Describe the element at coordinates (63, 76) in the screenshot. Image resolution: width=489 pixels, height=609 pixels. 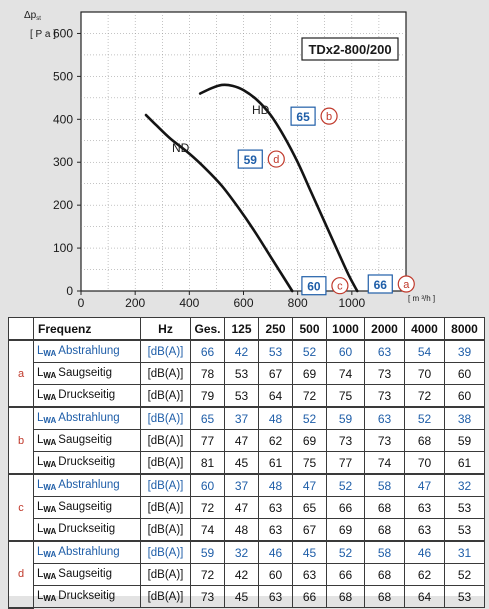
I see `y-tick-label: 500` at that location.